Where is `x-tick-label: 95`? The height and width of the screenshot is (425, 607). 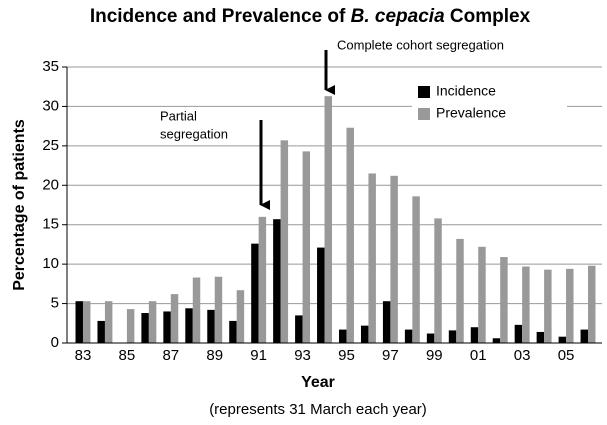
x-tick-label: 95 is located at coordinates (346, 355).